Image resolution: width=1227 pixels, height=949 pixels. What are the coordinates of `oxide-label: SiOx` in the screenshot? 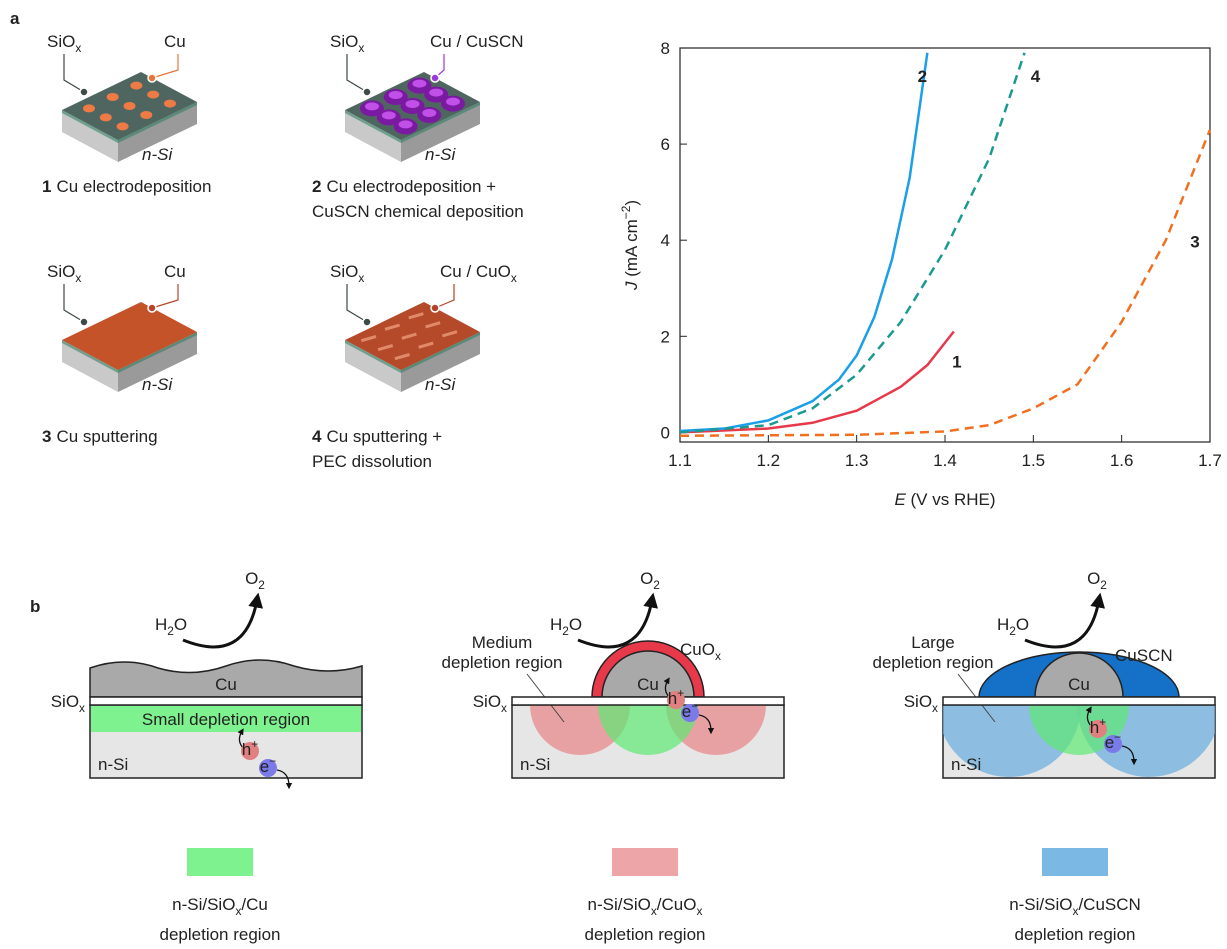 It's located at (921, 703).